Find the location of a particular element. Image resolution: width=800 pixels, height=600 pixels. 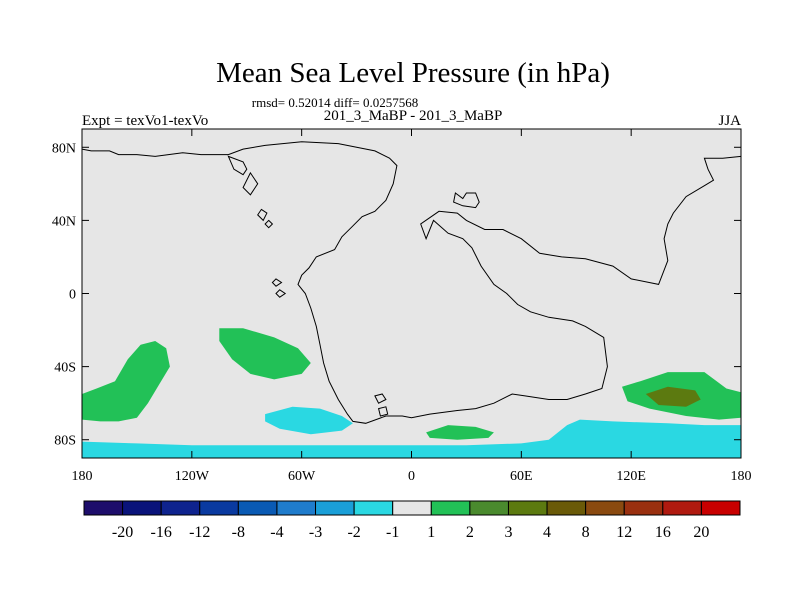

y-tick-label: 0 is located at coordinates (72, 295).